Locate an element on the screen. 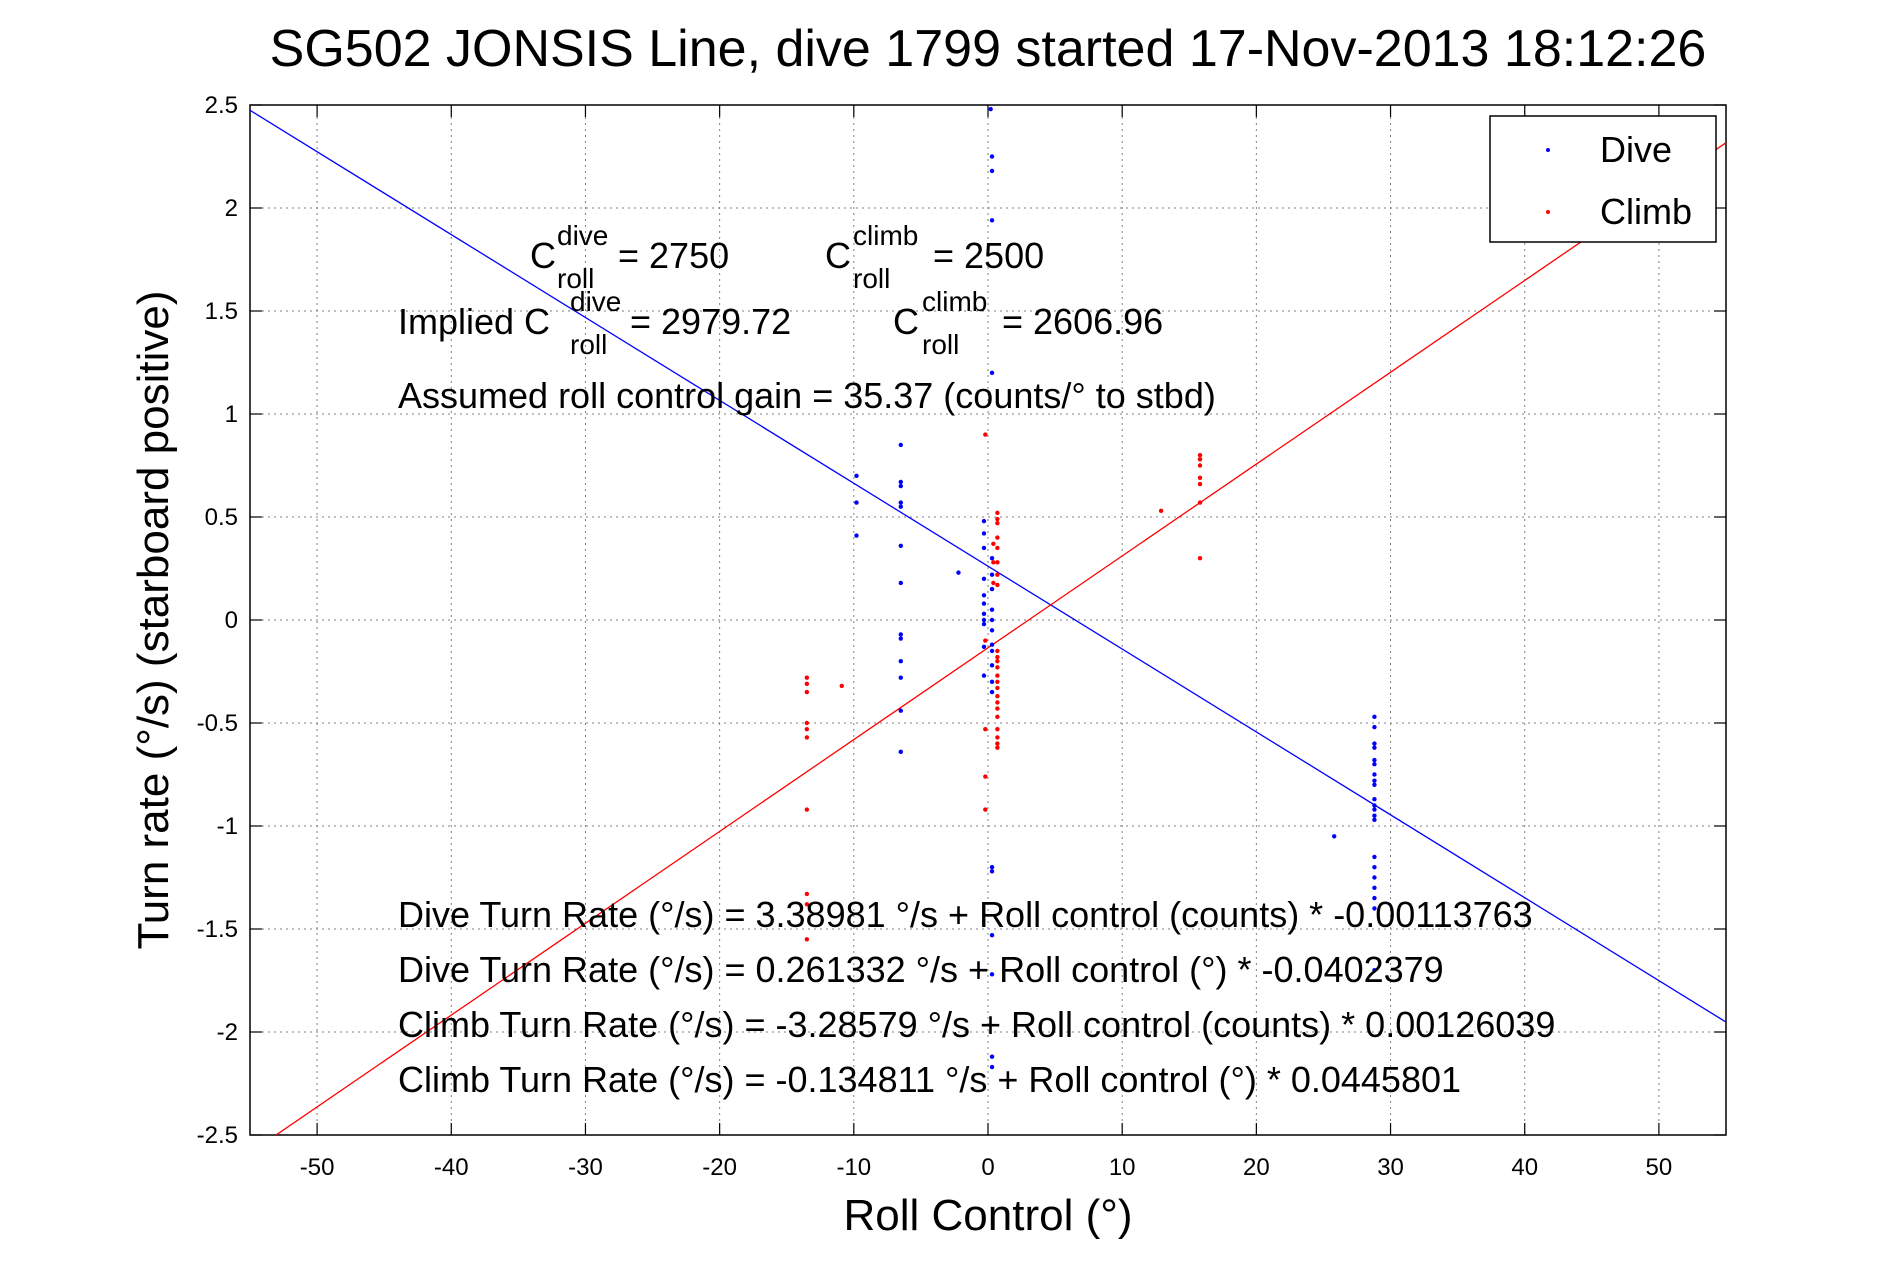 This screenshot has width=1891, height=1262. x-tick-label: -10 is located at coordinates (853, 1167).